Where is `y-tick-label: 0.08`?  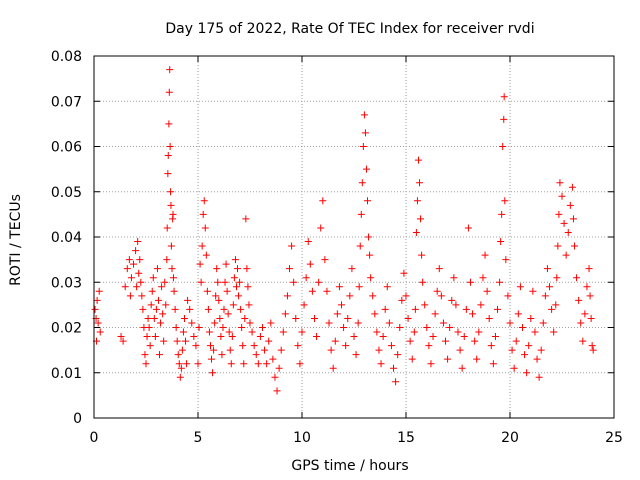 y-tick-label: 0.08 is located at coordinates (66, 57).